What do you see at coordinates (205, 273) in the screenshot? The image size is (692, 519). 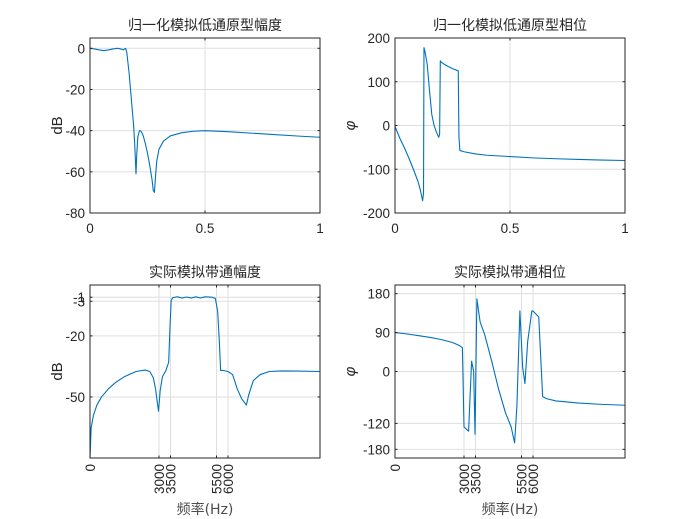 I see `subplot-title: 实际模拟带通幅度` at bounding box center [205, 273].